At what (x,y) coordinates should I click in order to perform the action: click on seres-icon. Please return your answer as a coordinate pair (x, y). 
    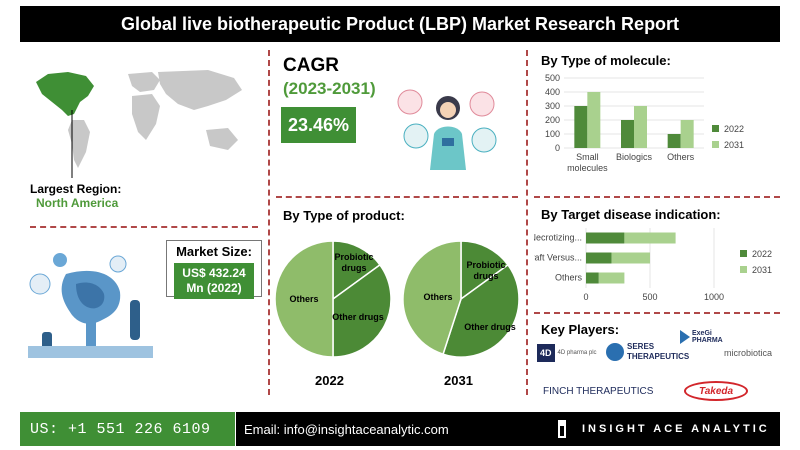
    Looking at the image, I should click on (615, 352).